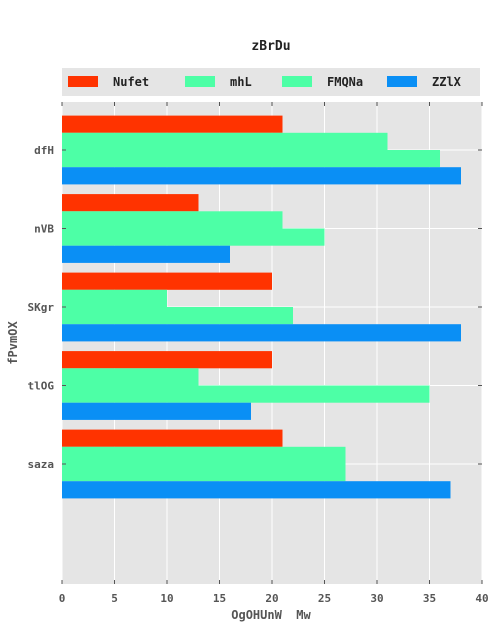 Image resolution: width=504 pixels, height=630 pixels. What do you see at coordinates (83, 81) in the screenshot?
I see `legend-swatch-Nufet` at bounding box center [83, 81].